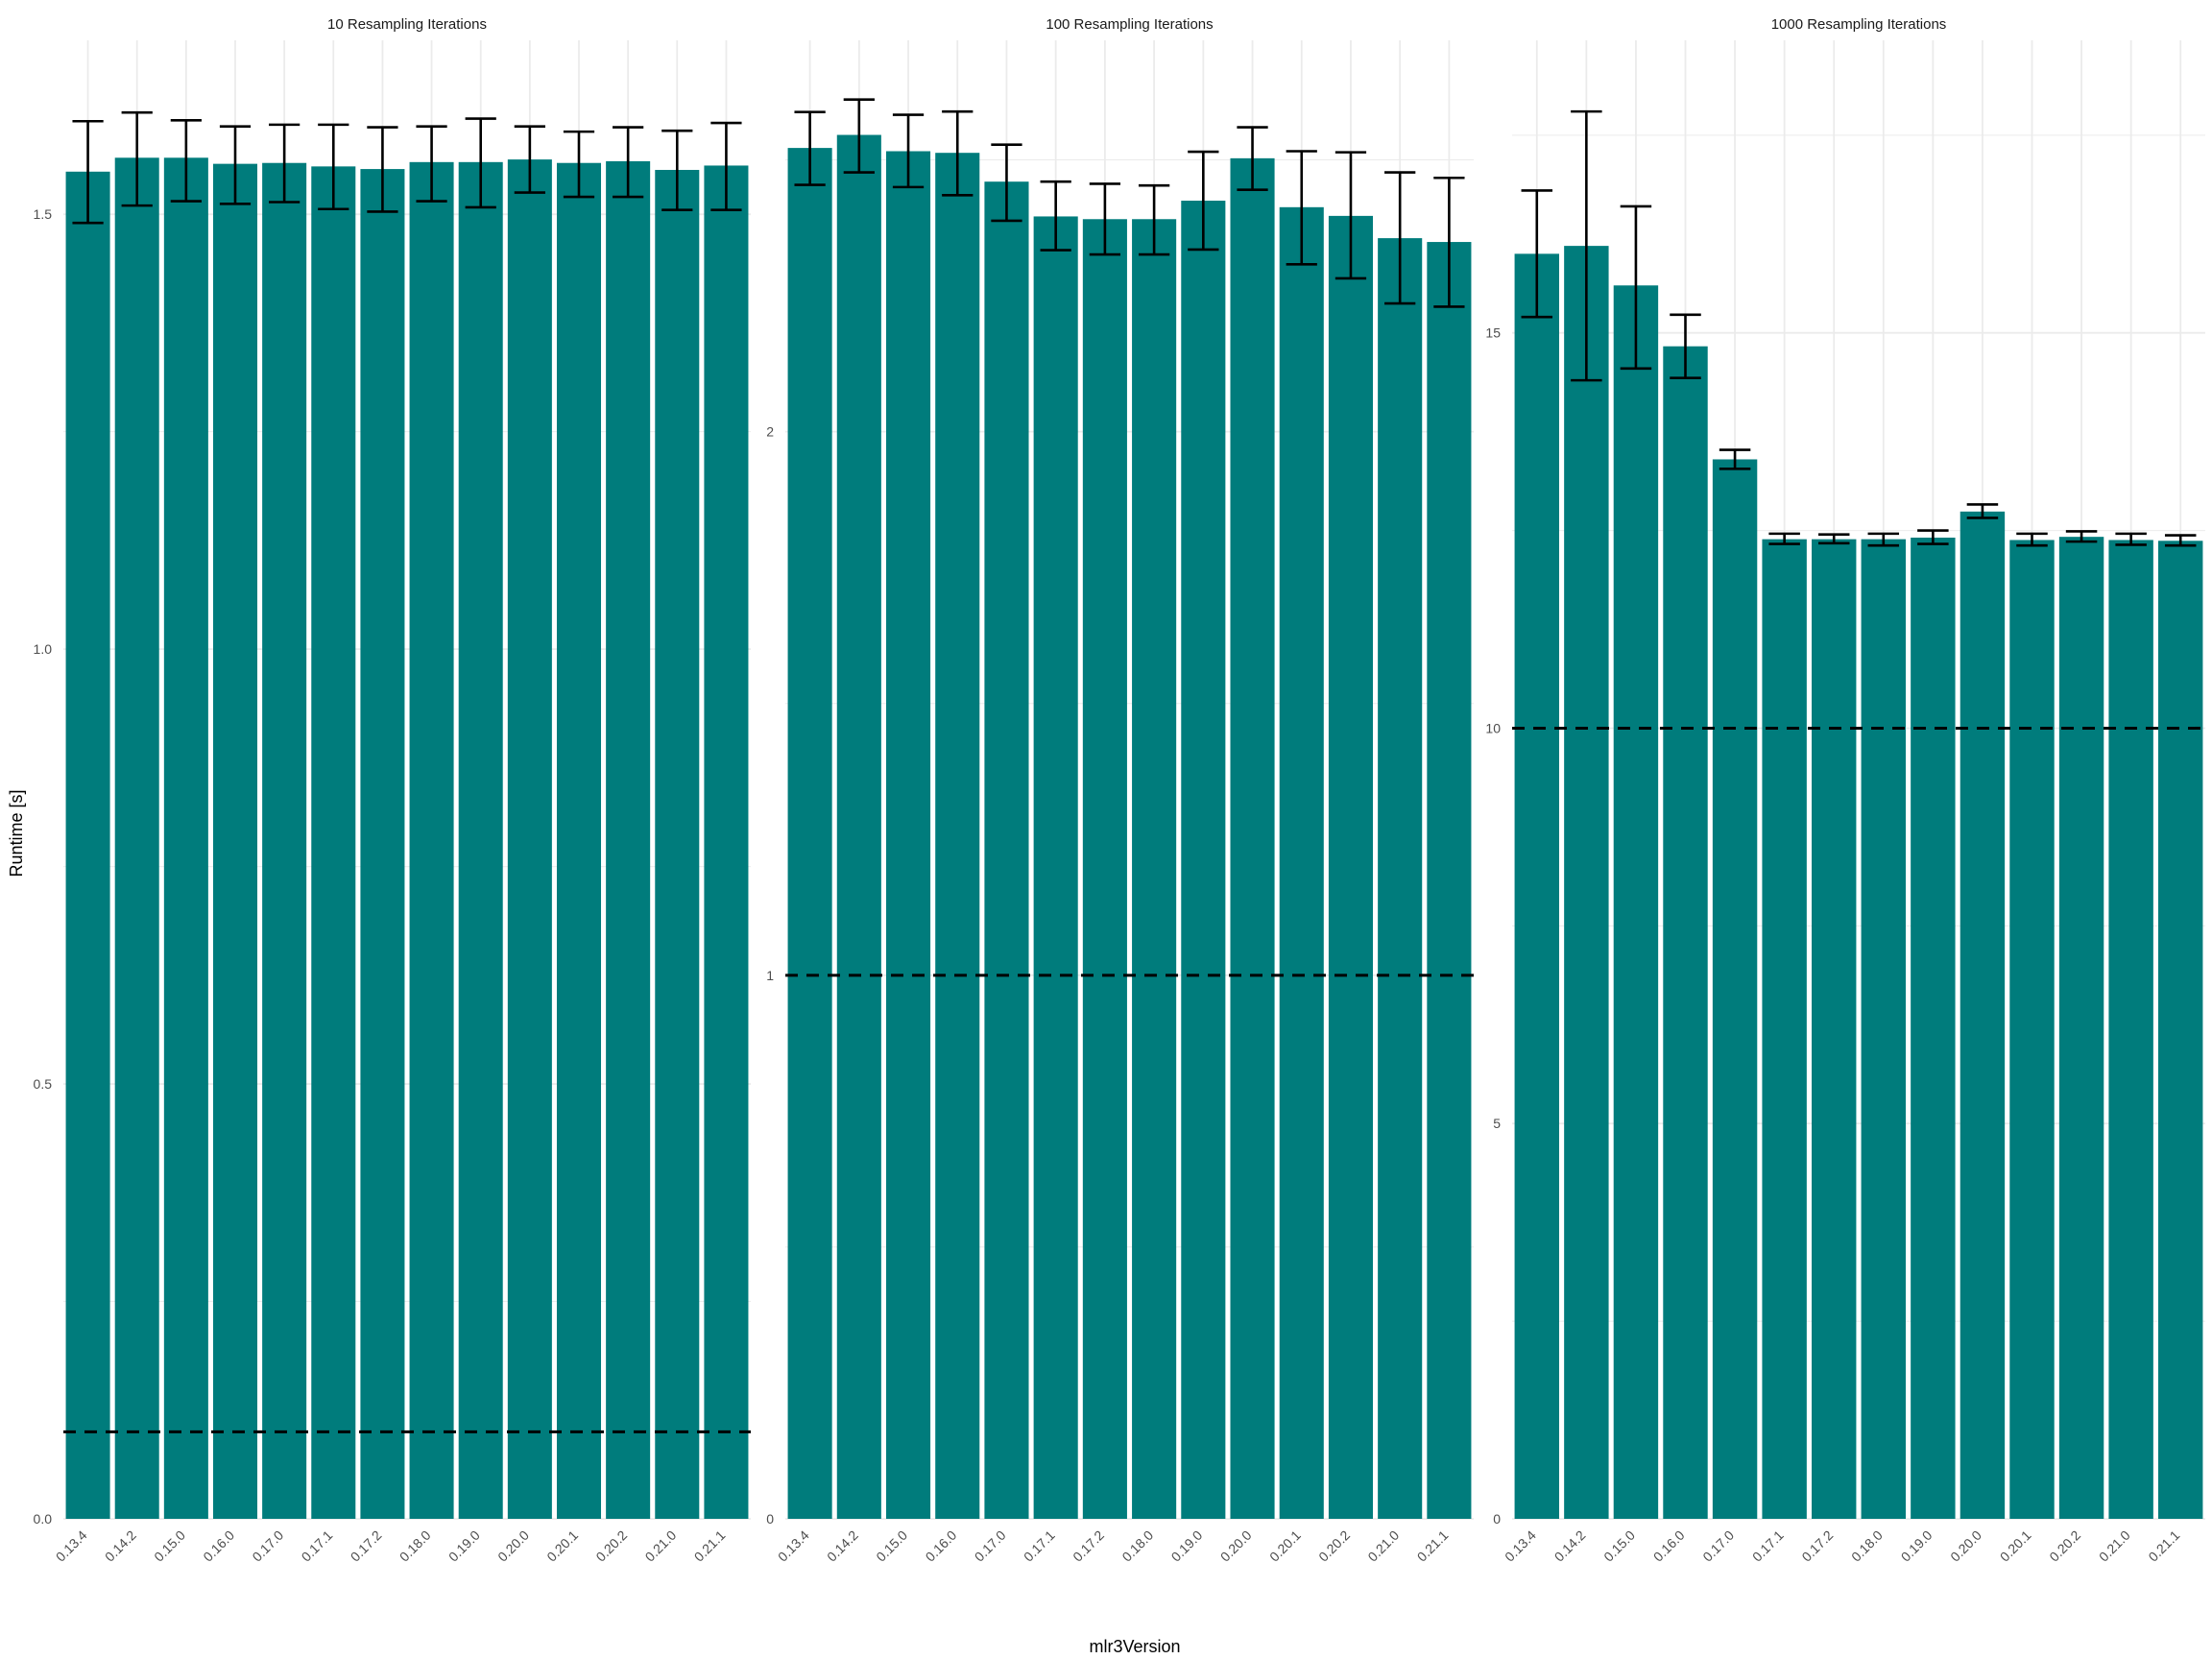 This screenshot has height=1659, width=2212. What do you see at coordinates (44, 1084) in the screenshot?
I see `y-tick-label: 0.5` at bounding box center [44, 1084].